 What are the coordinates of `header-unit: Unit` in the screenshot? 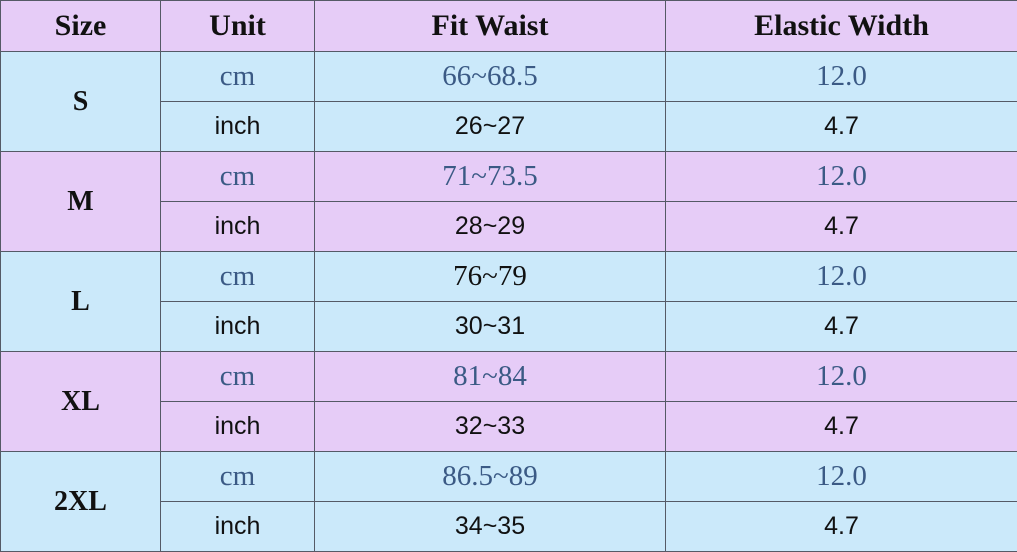 It's located at (238, 26).